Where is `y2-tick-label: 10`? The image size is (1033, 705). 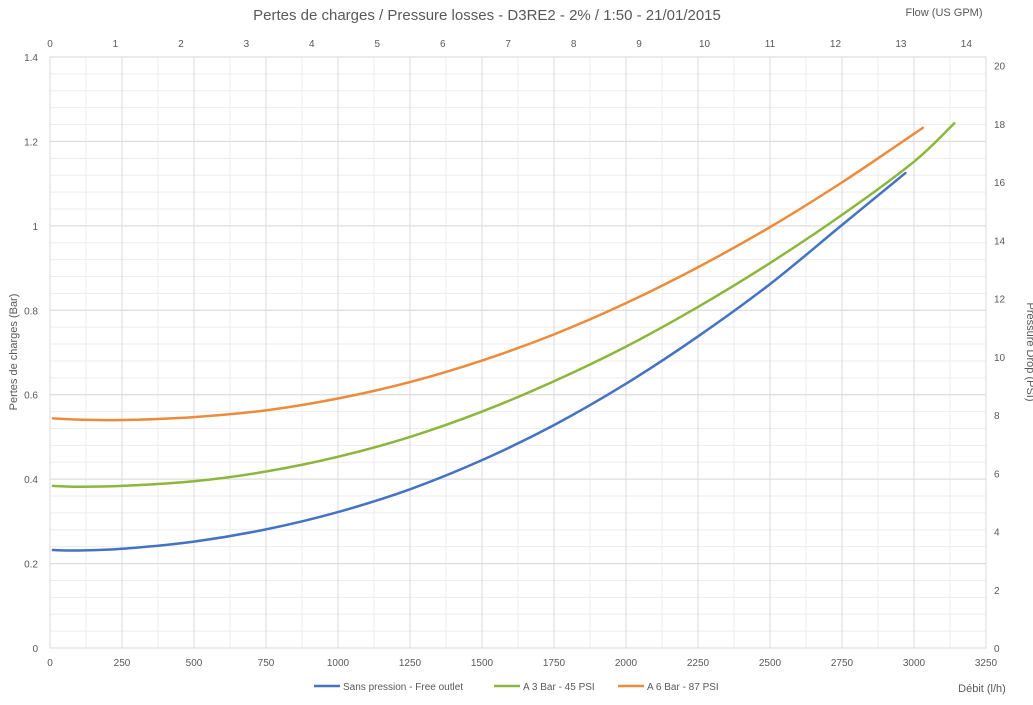
y2-tick-label: 10 is located at coordinates (1000, 358).